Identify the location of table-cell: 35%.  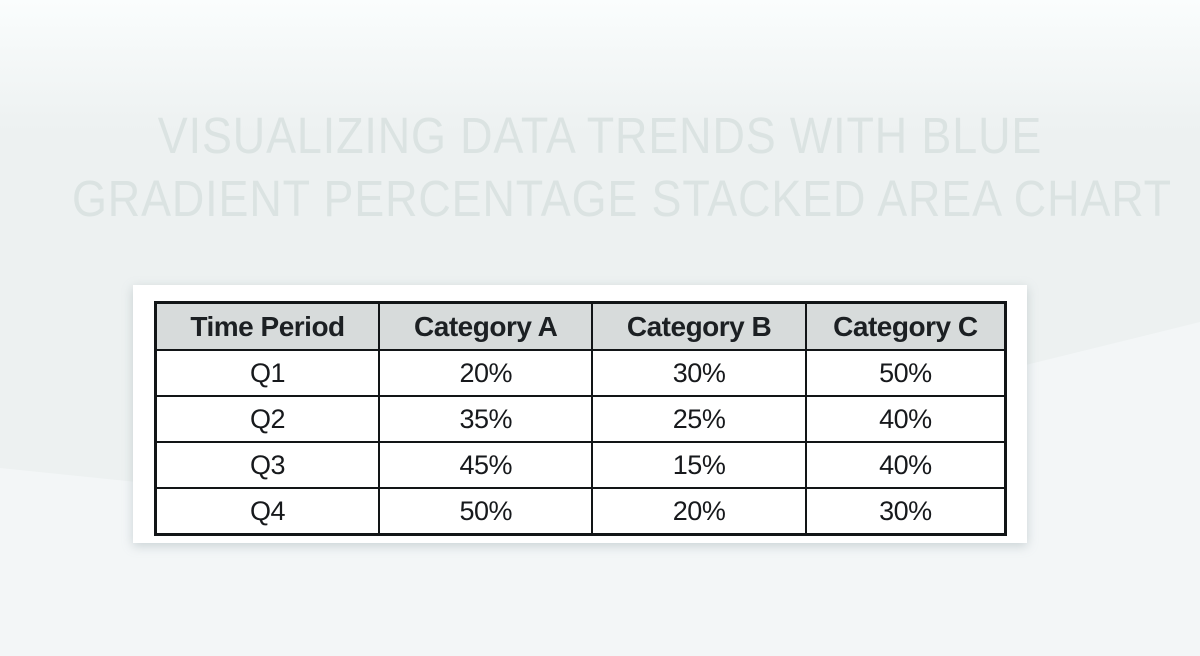
(486, 419).